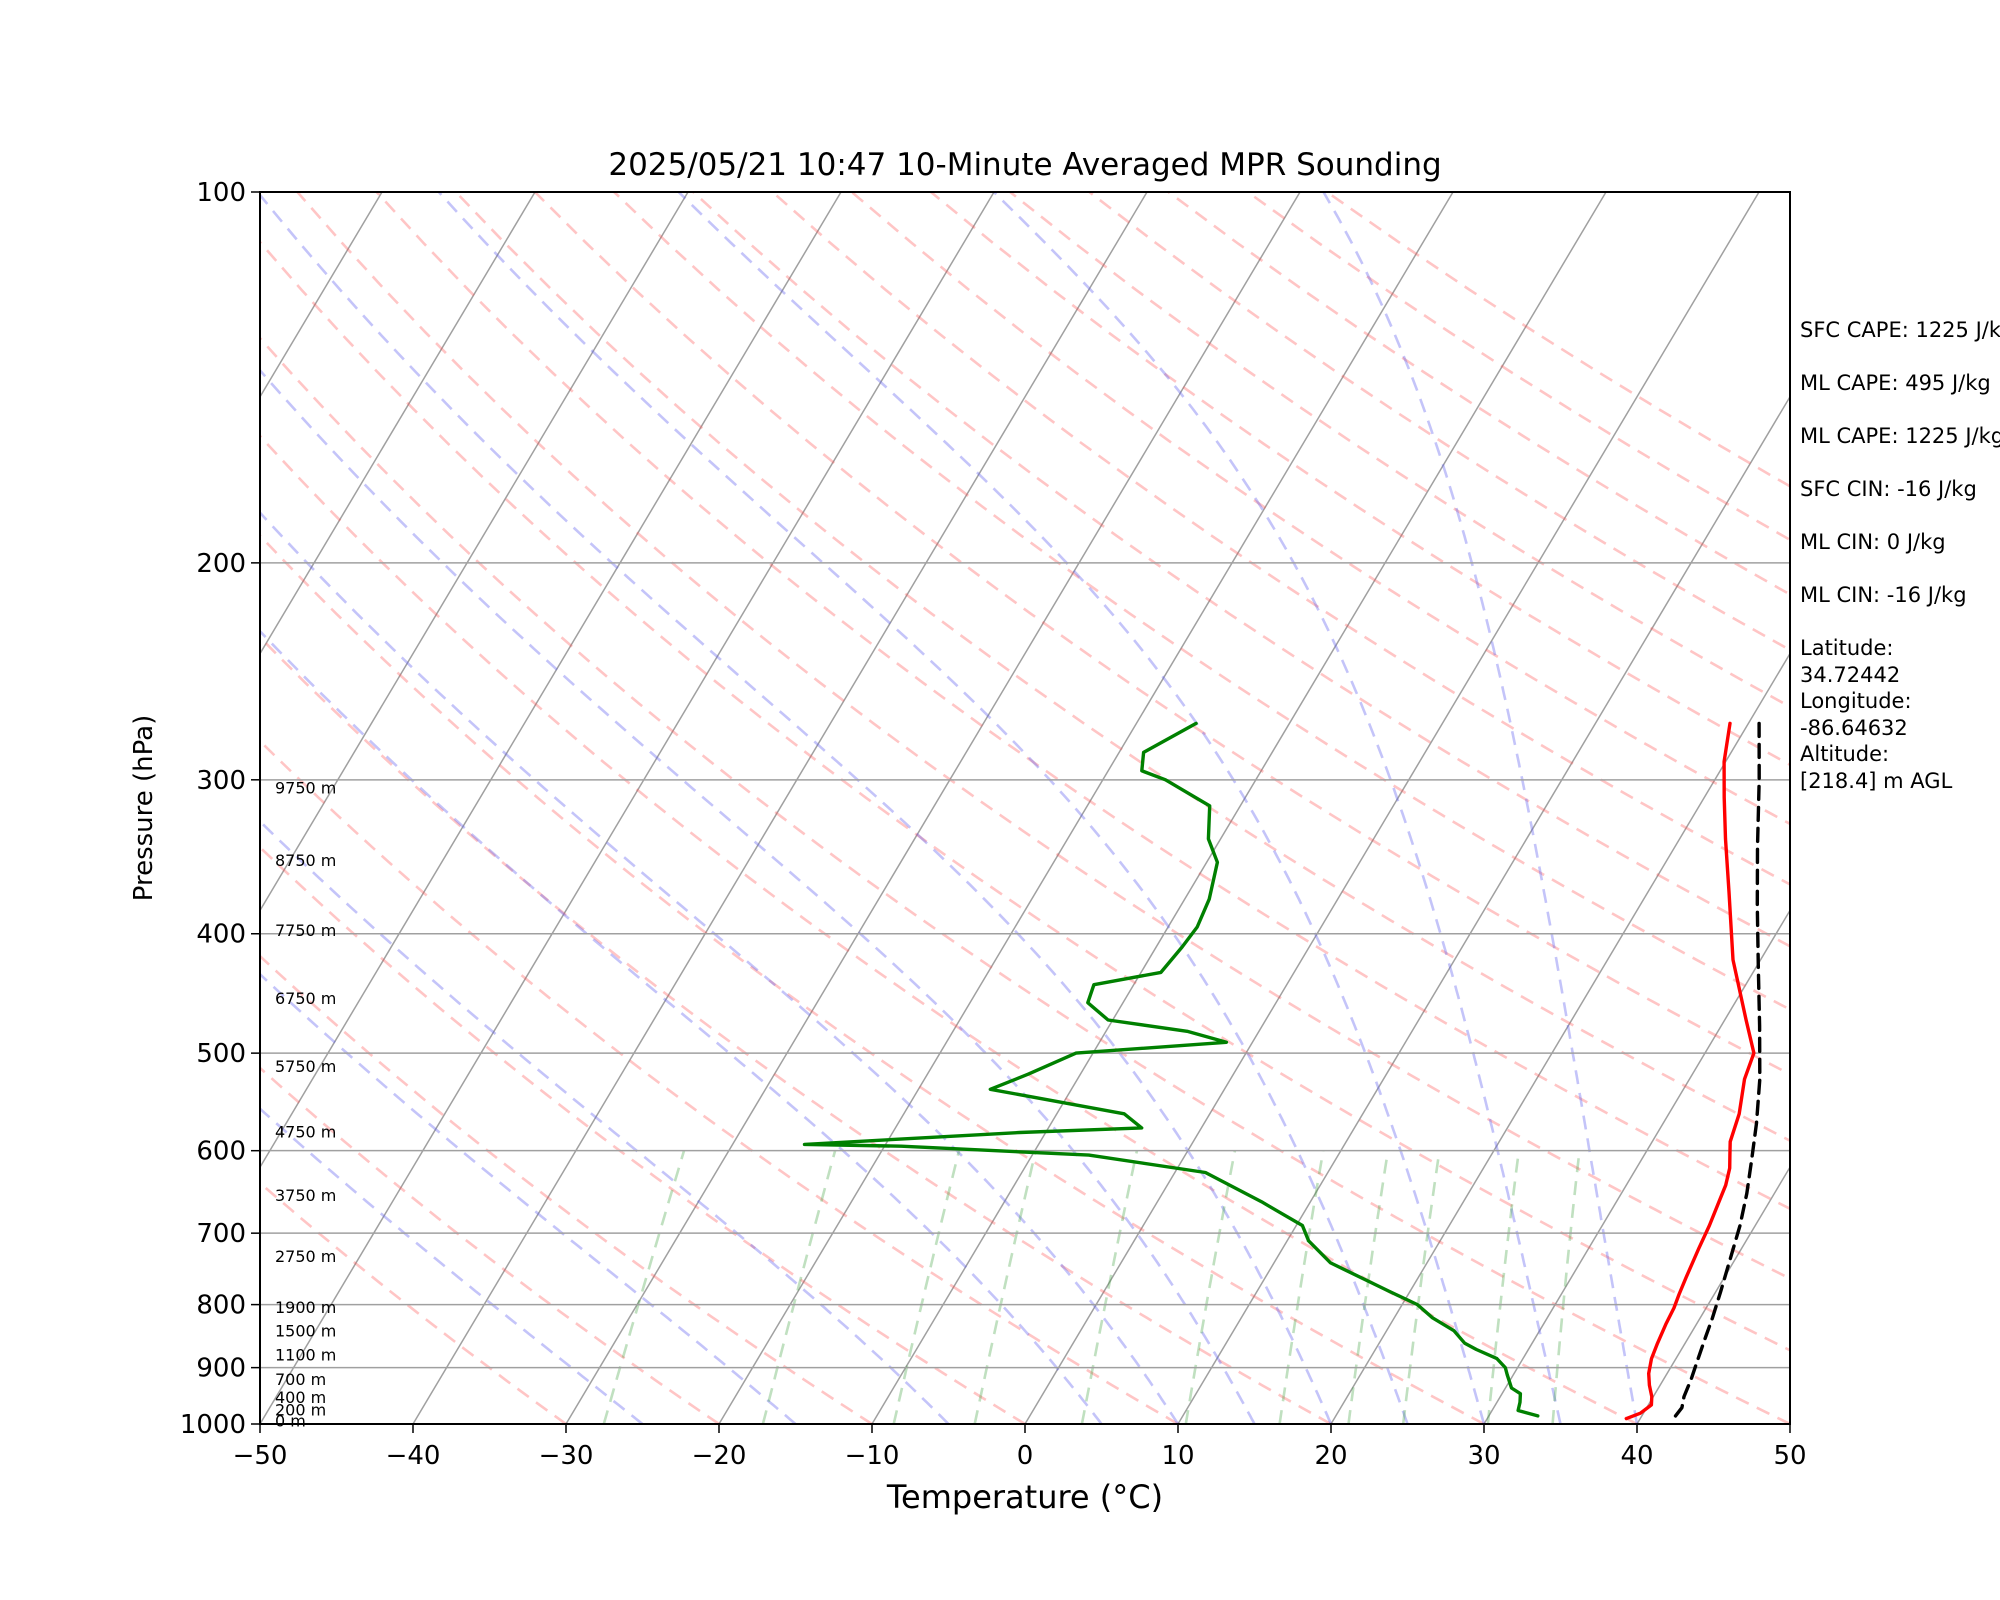 This screenshot has height=1600, width=2000. I want to click on info-annotation: Longitude: -86.64632, so click(1856, 714).